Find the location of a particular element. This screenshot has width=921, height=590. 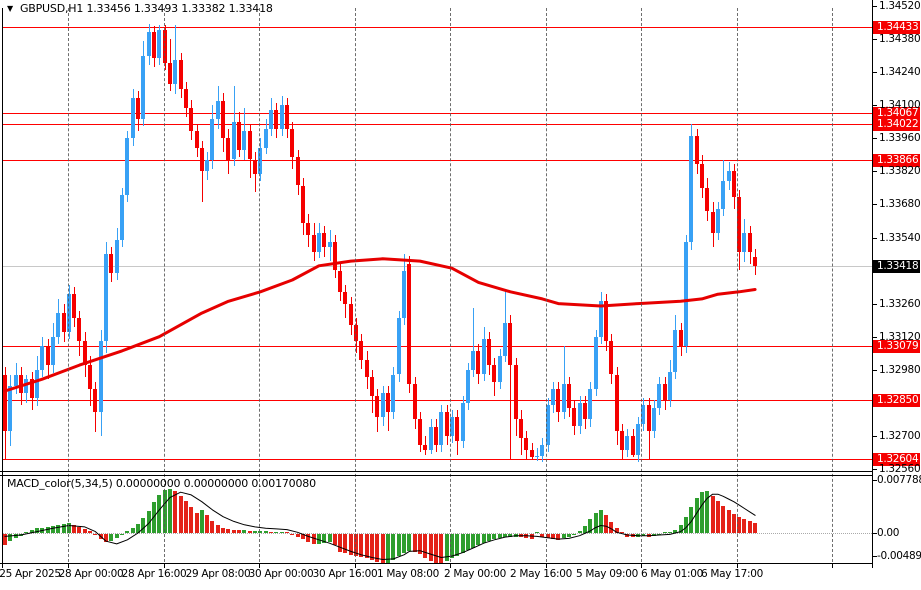

symbol-dropdown-icon: ▼ is located at coordinates (10, 8).